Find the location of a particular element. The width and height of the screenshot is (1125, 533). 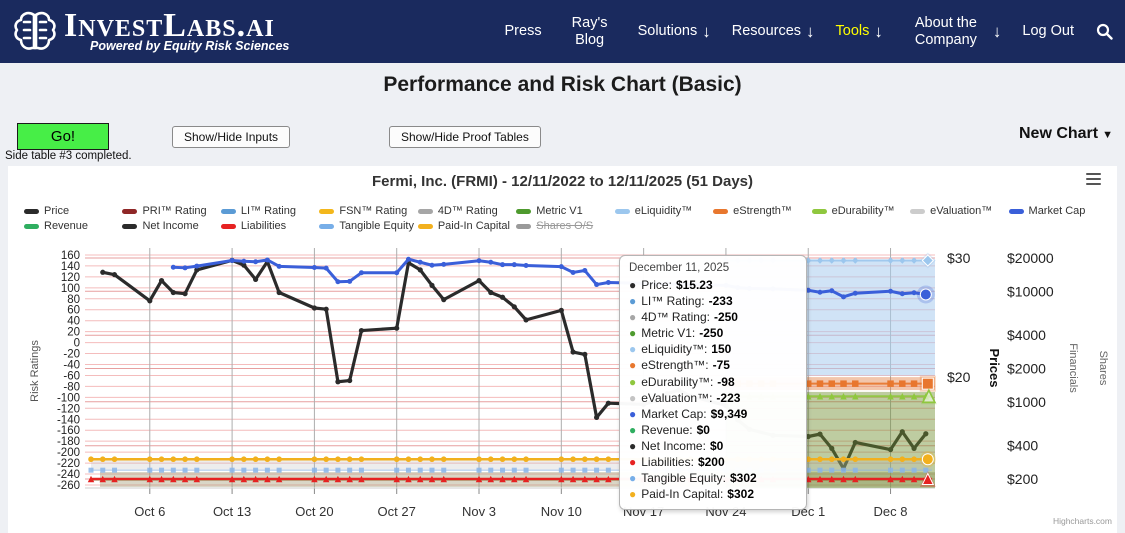

show-hide-proof-tables-button: Show/Hide Proof Tables is located at coordinates (465, 137).